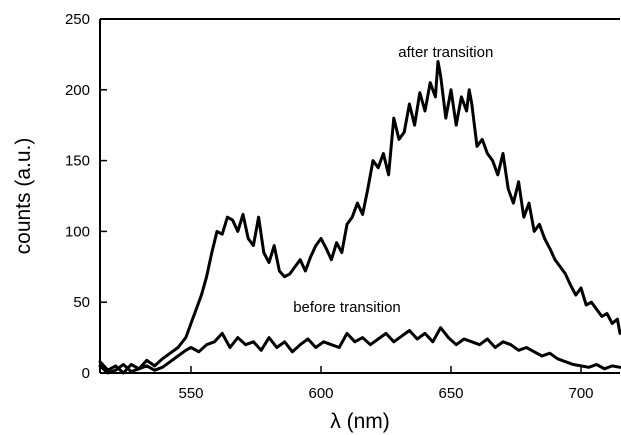 The height and width of the screenshot is (435, 621). What do you see at coordinates (23, 196) in the screenshot?
I see `y-axis-title: counts (a.u.)` at bounding box center [23, 196].